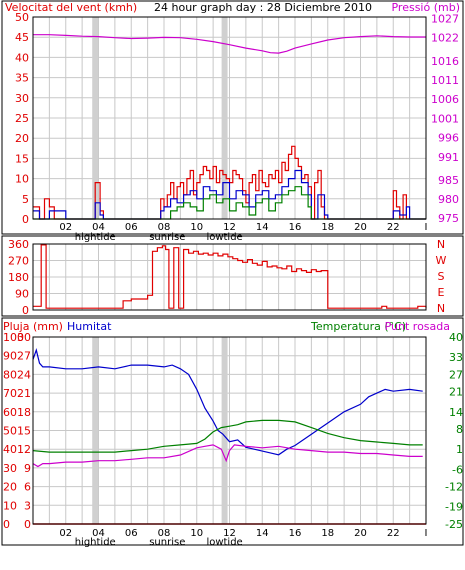 The image size is (465, 570). I want to click on wind-speed-tick-label: 35, so click(22, 78).